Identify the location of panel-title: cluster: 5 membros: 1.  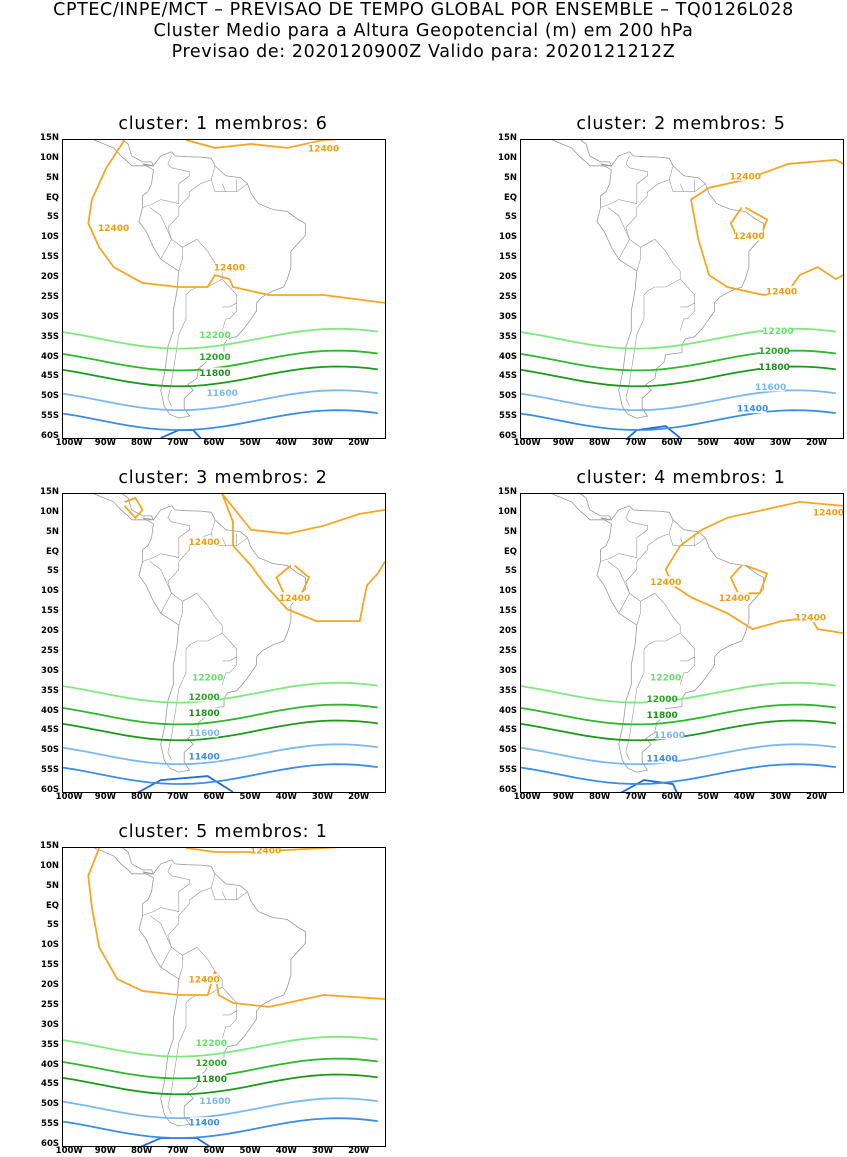
(223, 832).